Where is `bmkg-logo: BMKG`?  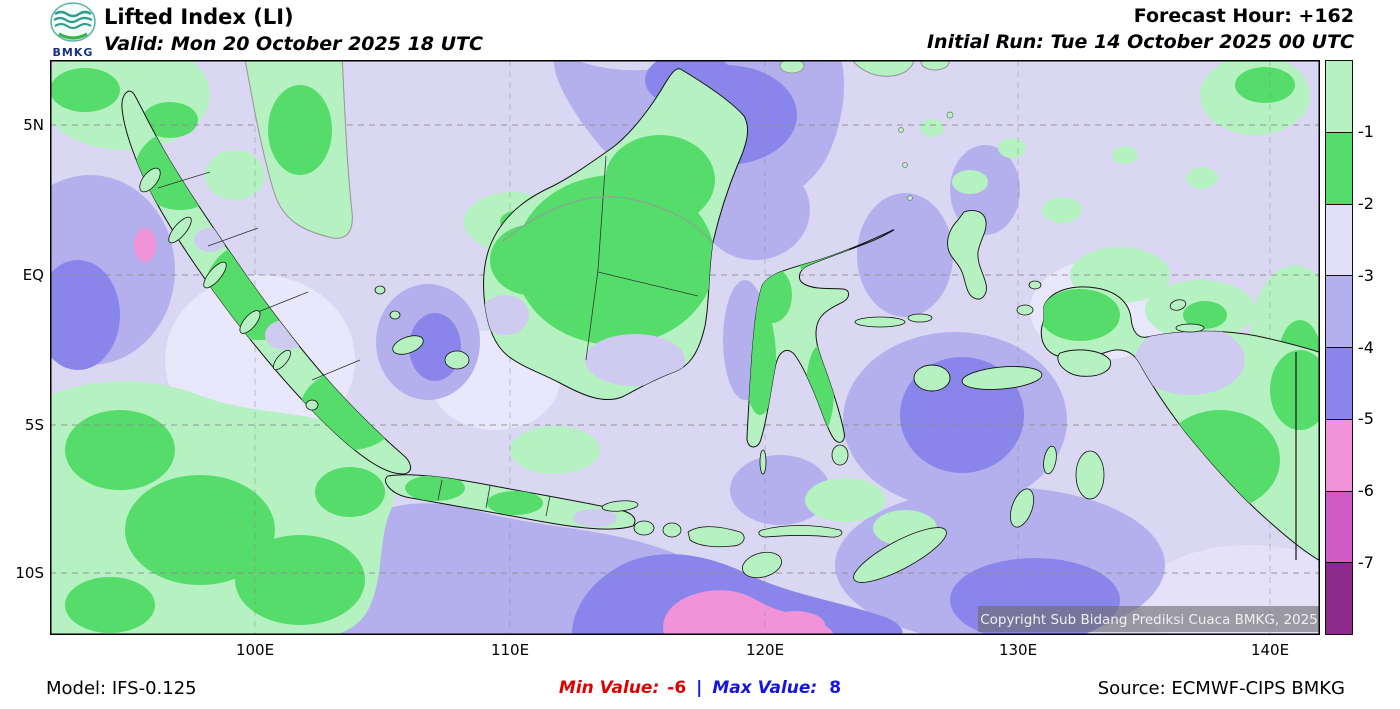 bmkg-logo: BMKG is located at coordinates (73, 30).